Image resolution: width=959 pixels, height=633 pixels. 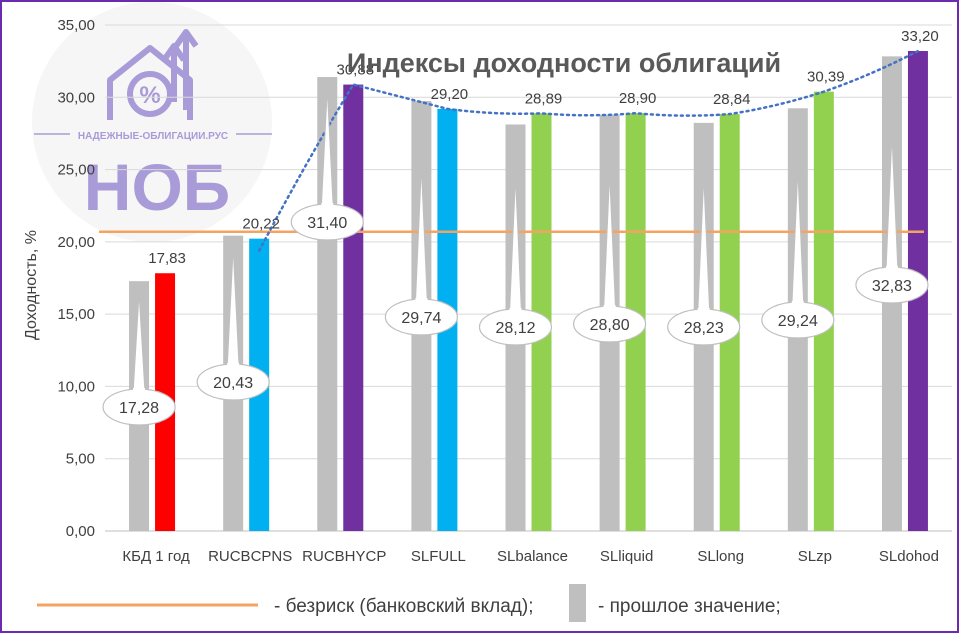 I want to click on bar-current, so click(x=353, y=308).